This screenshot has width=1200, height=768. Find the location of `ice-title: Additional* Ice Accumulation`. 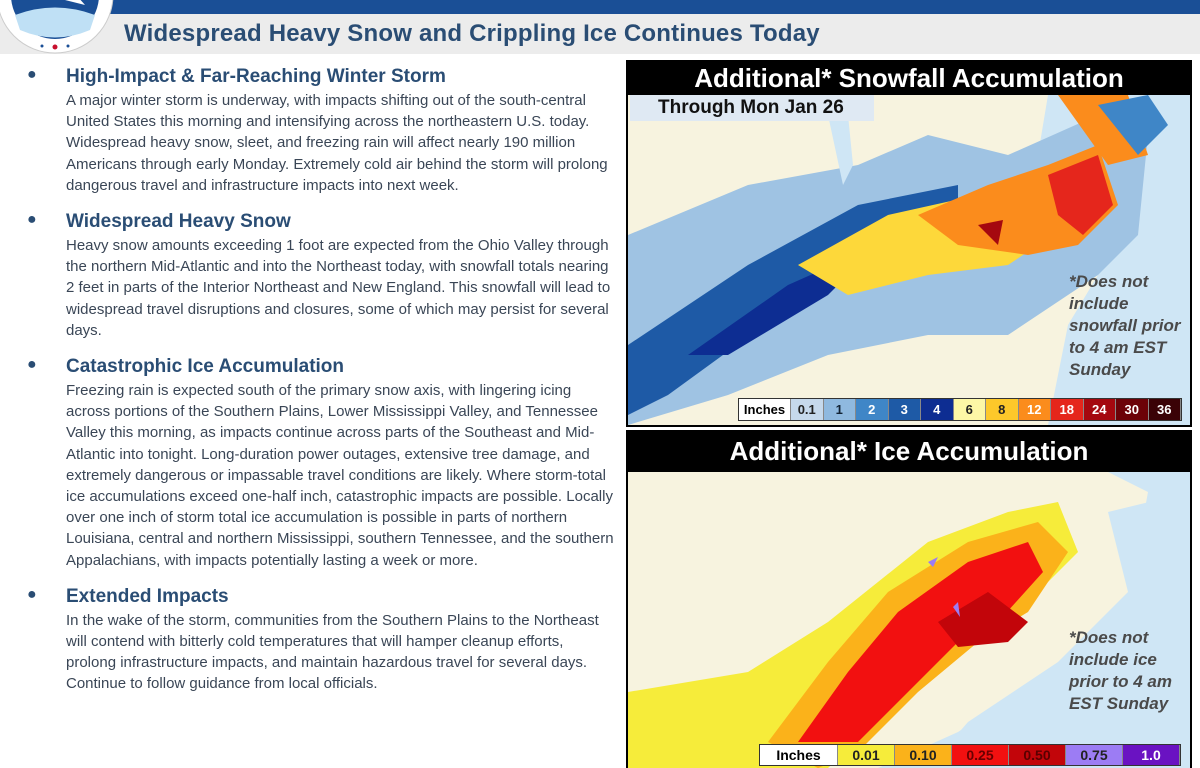

ice-title: Additional* Ice Accumulation is located at coordinates (909, 451).